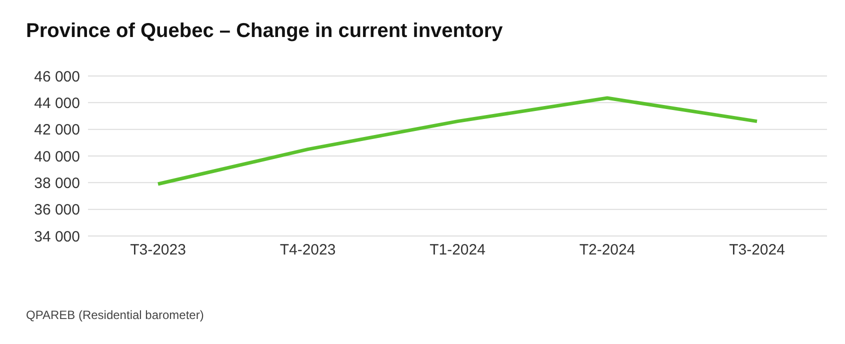 The image size is (845, 344). What do you see at coordinates (57, 237) in the screenshot?
I see `y-tick-label: 34 000` at bounding box center [57, 237].